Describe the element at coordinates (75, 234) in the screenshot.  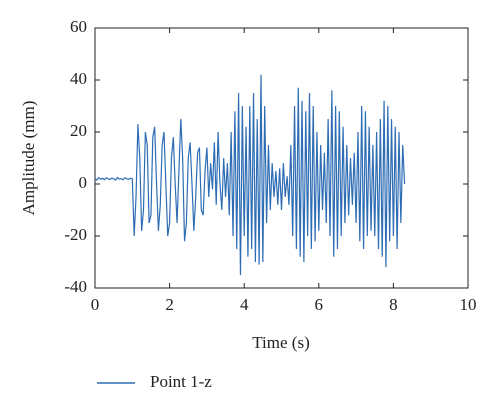
I see `y-tick-label: -20` at that location.